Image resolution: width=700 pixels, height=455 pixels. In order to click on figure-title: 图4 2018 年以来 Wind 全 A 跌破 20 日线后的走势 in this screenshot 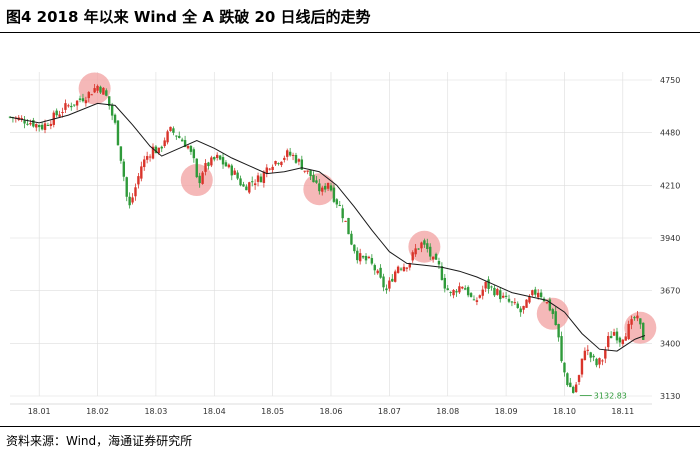, I will do `click(188, 17)`.